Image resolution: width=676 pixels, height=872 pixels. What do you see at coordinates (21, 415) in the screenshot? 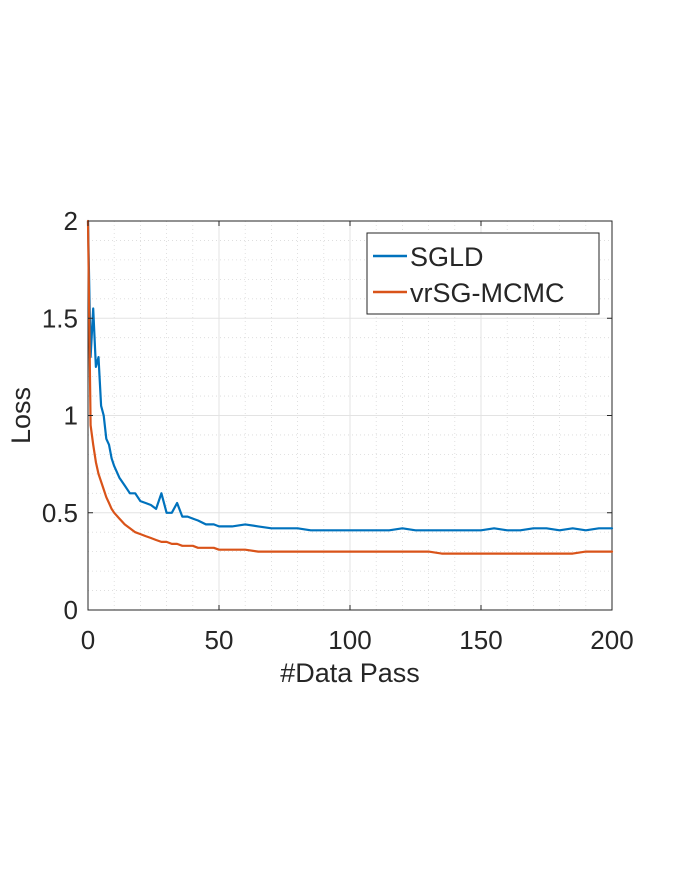
I see `y-axis-label: Loss` at bounding box center [21, 415].